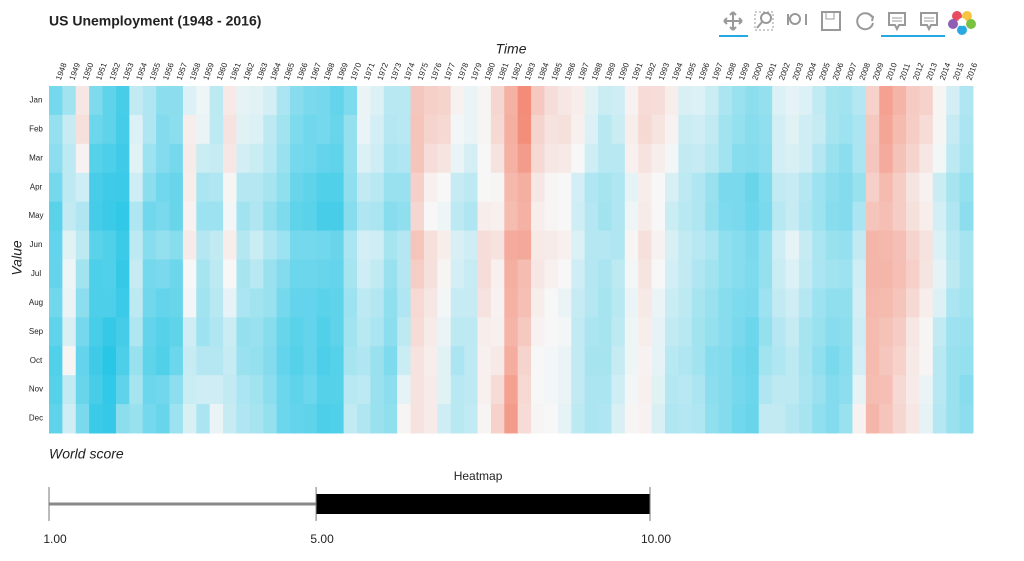  I want to click on y-tick-label: Feb, so click(36, 128).